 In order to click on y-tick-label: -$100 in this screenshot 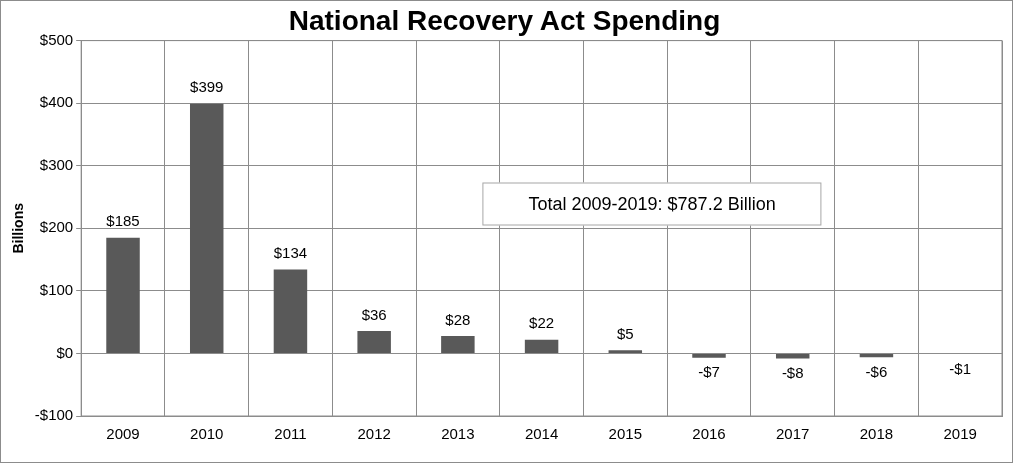, I will do `click(54, 415)`.